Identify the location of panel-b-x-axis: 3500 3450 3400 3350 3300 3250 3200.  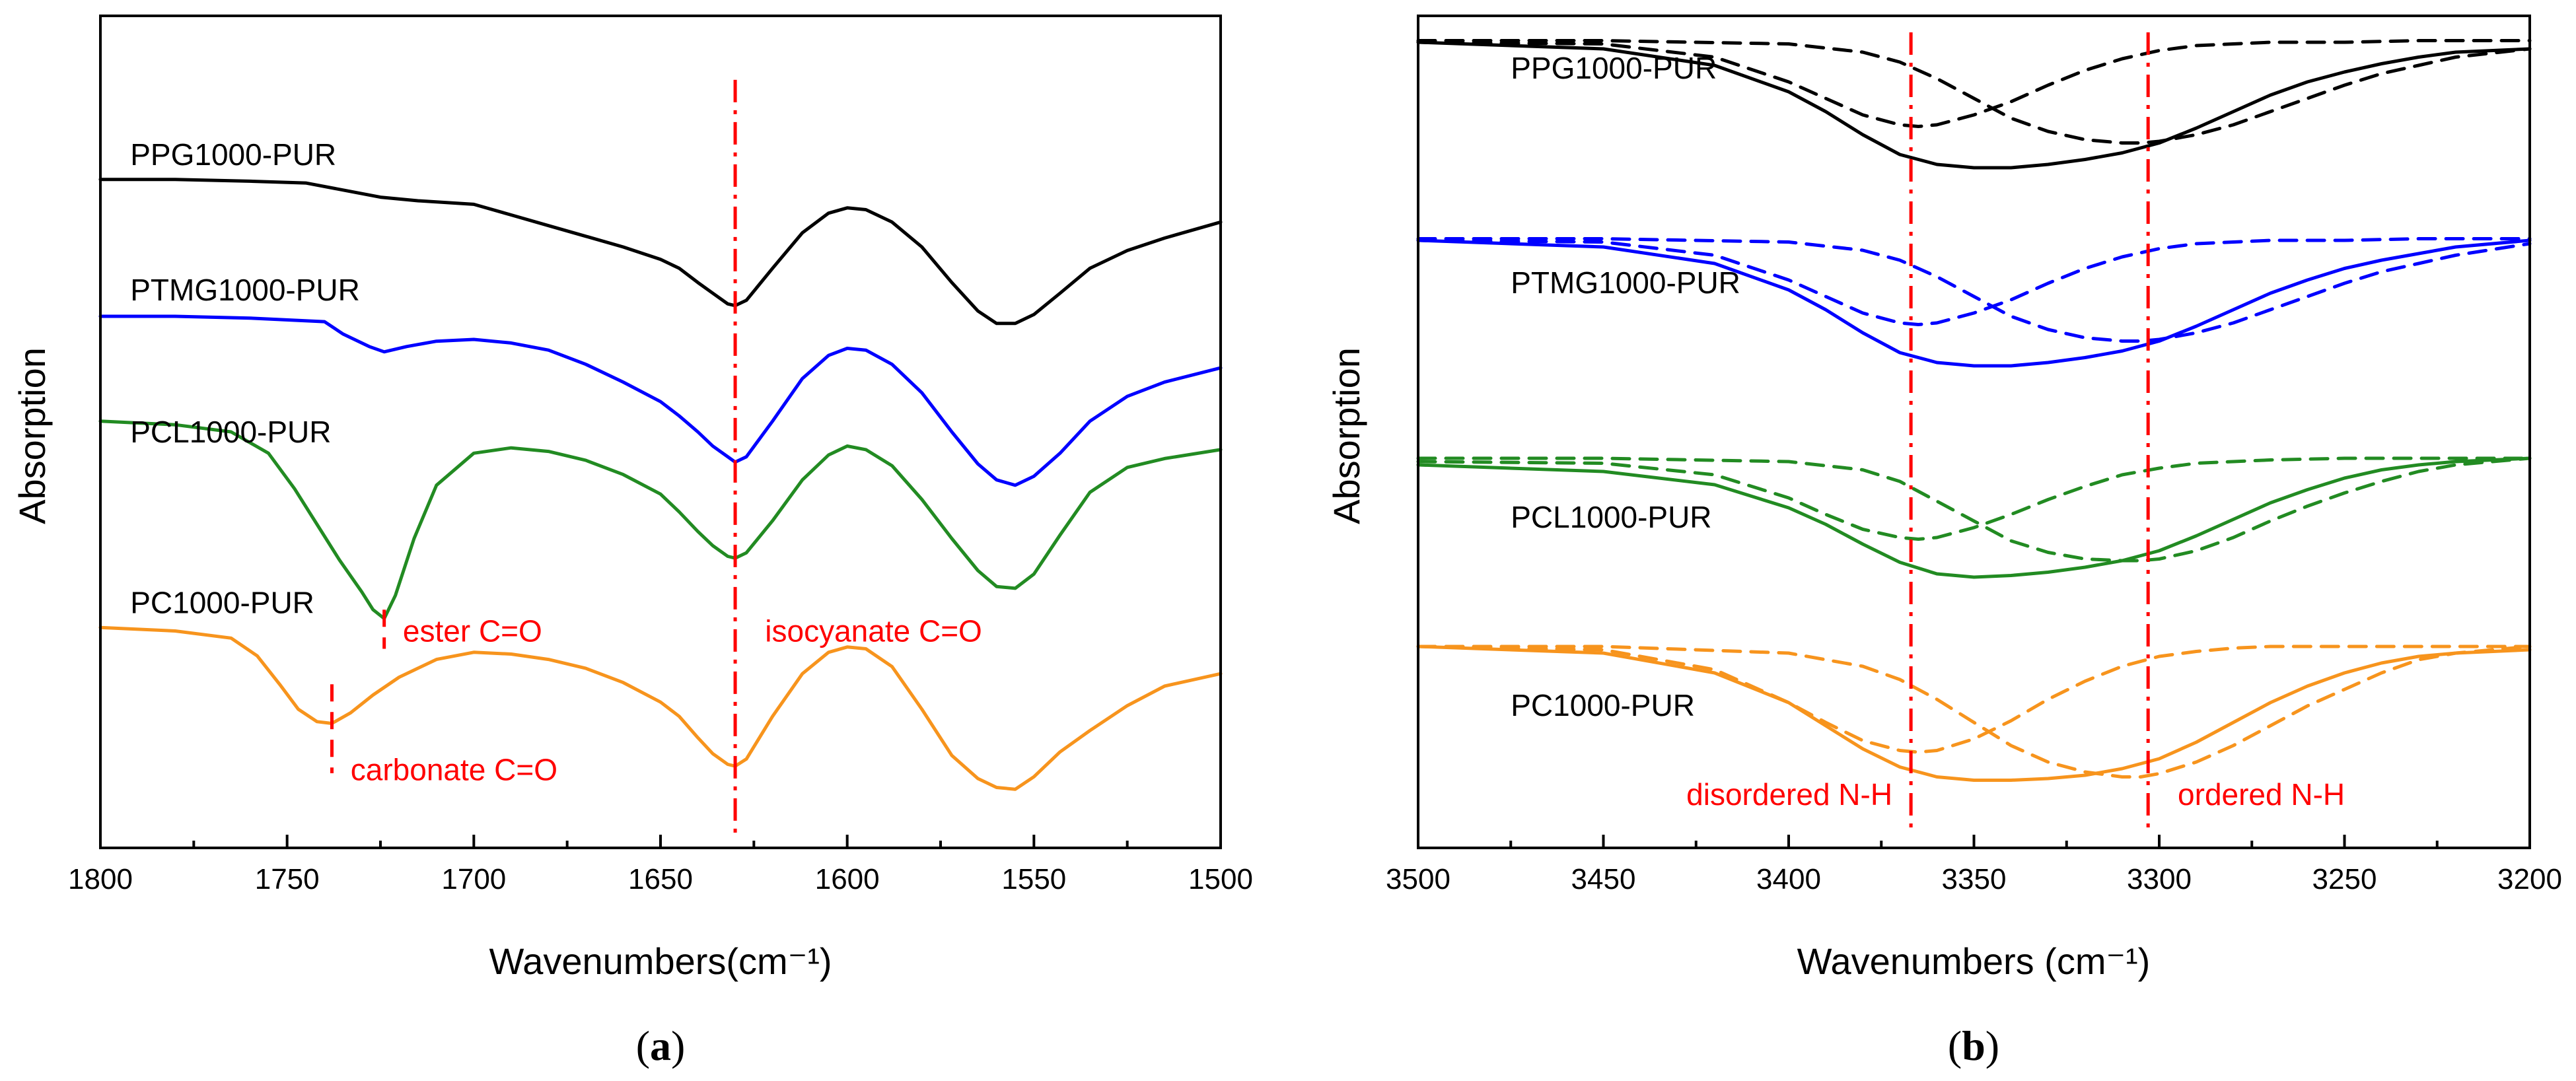
(1974, 865).